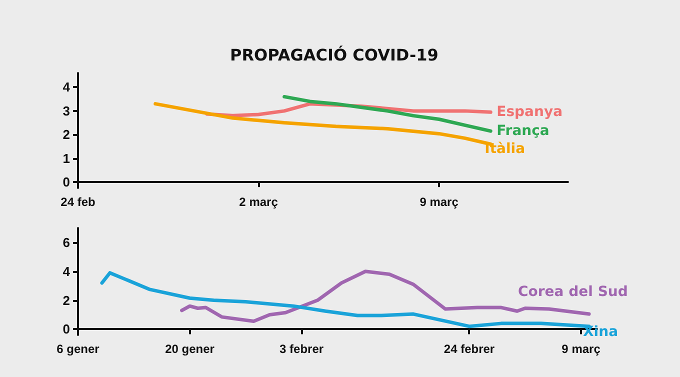  Describe the element at coordinates (600, 332) in the screenshot. I see `series-label: Xina` at that location.